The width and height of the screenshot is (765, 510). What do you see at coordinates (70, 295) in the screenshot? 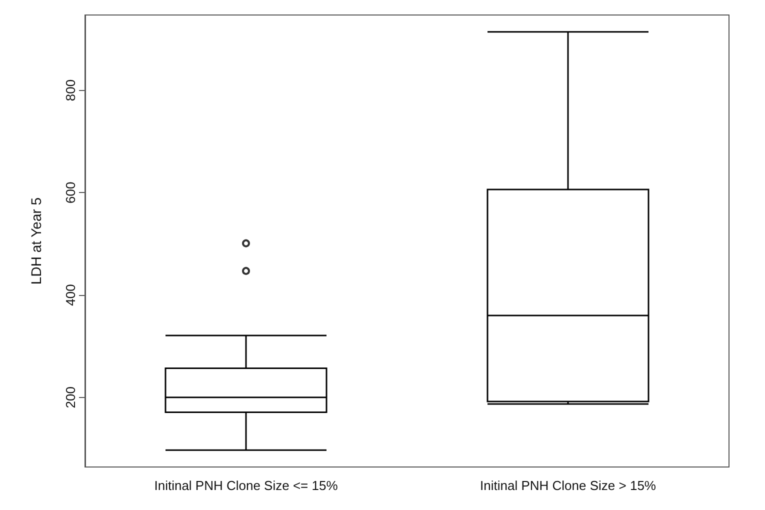
I see `y-tick-label: 400` at bounding box center [70, 295].